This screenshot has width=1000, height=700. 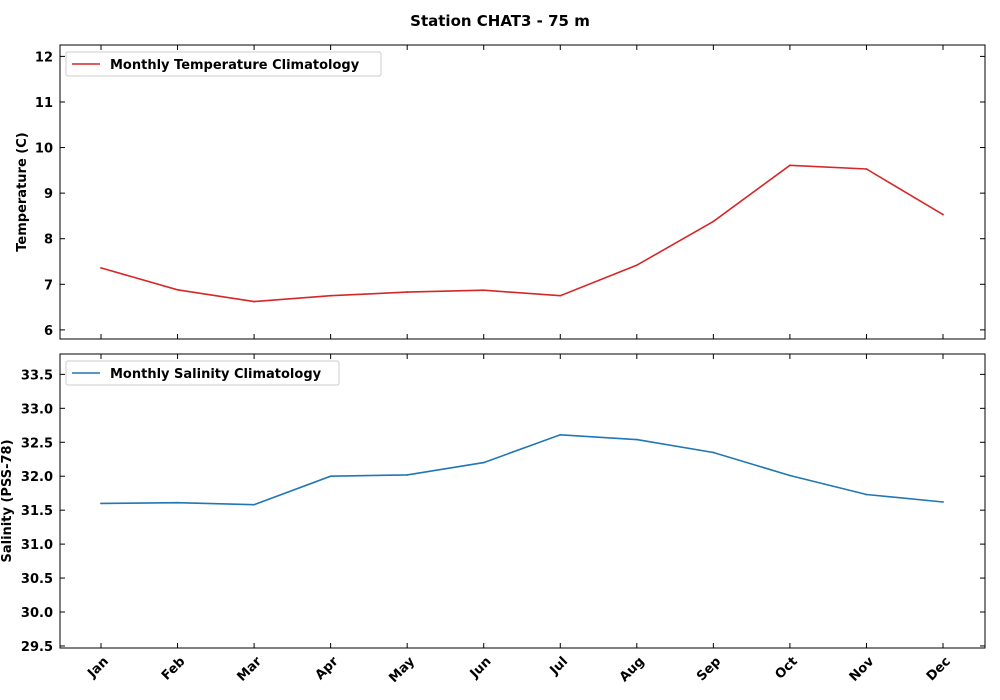 I want to click on y-tick-label: 6, so click(x=48, y=331).